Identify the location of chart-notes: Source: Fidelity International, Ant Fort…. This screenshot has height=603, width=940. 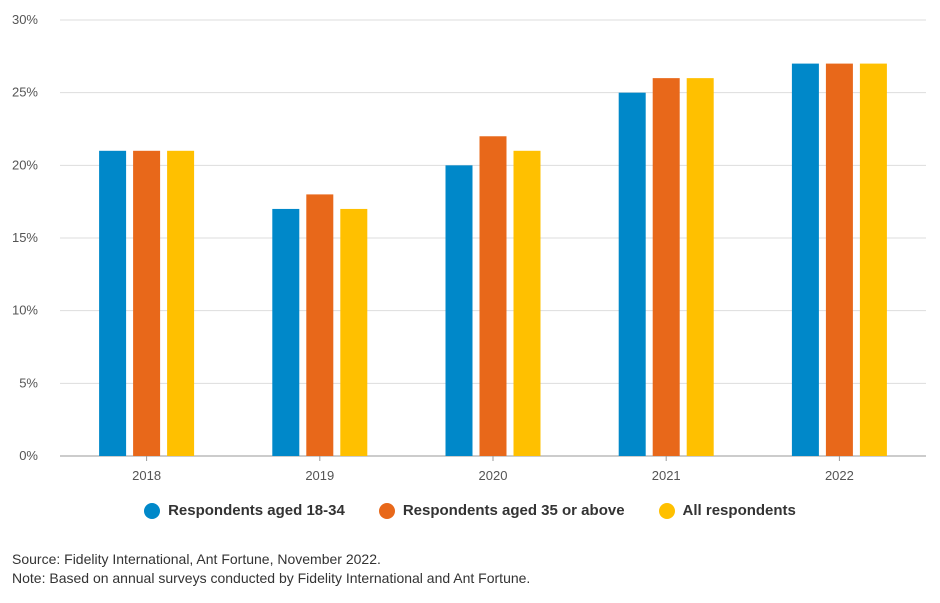
(271, 569).